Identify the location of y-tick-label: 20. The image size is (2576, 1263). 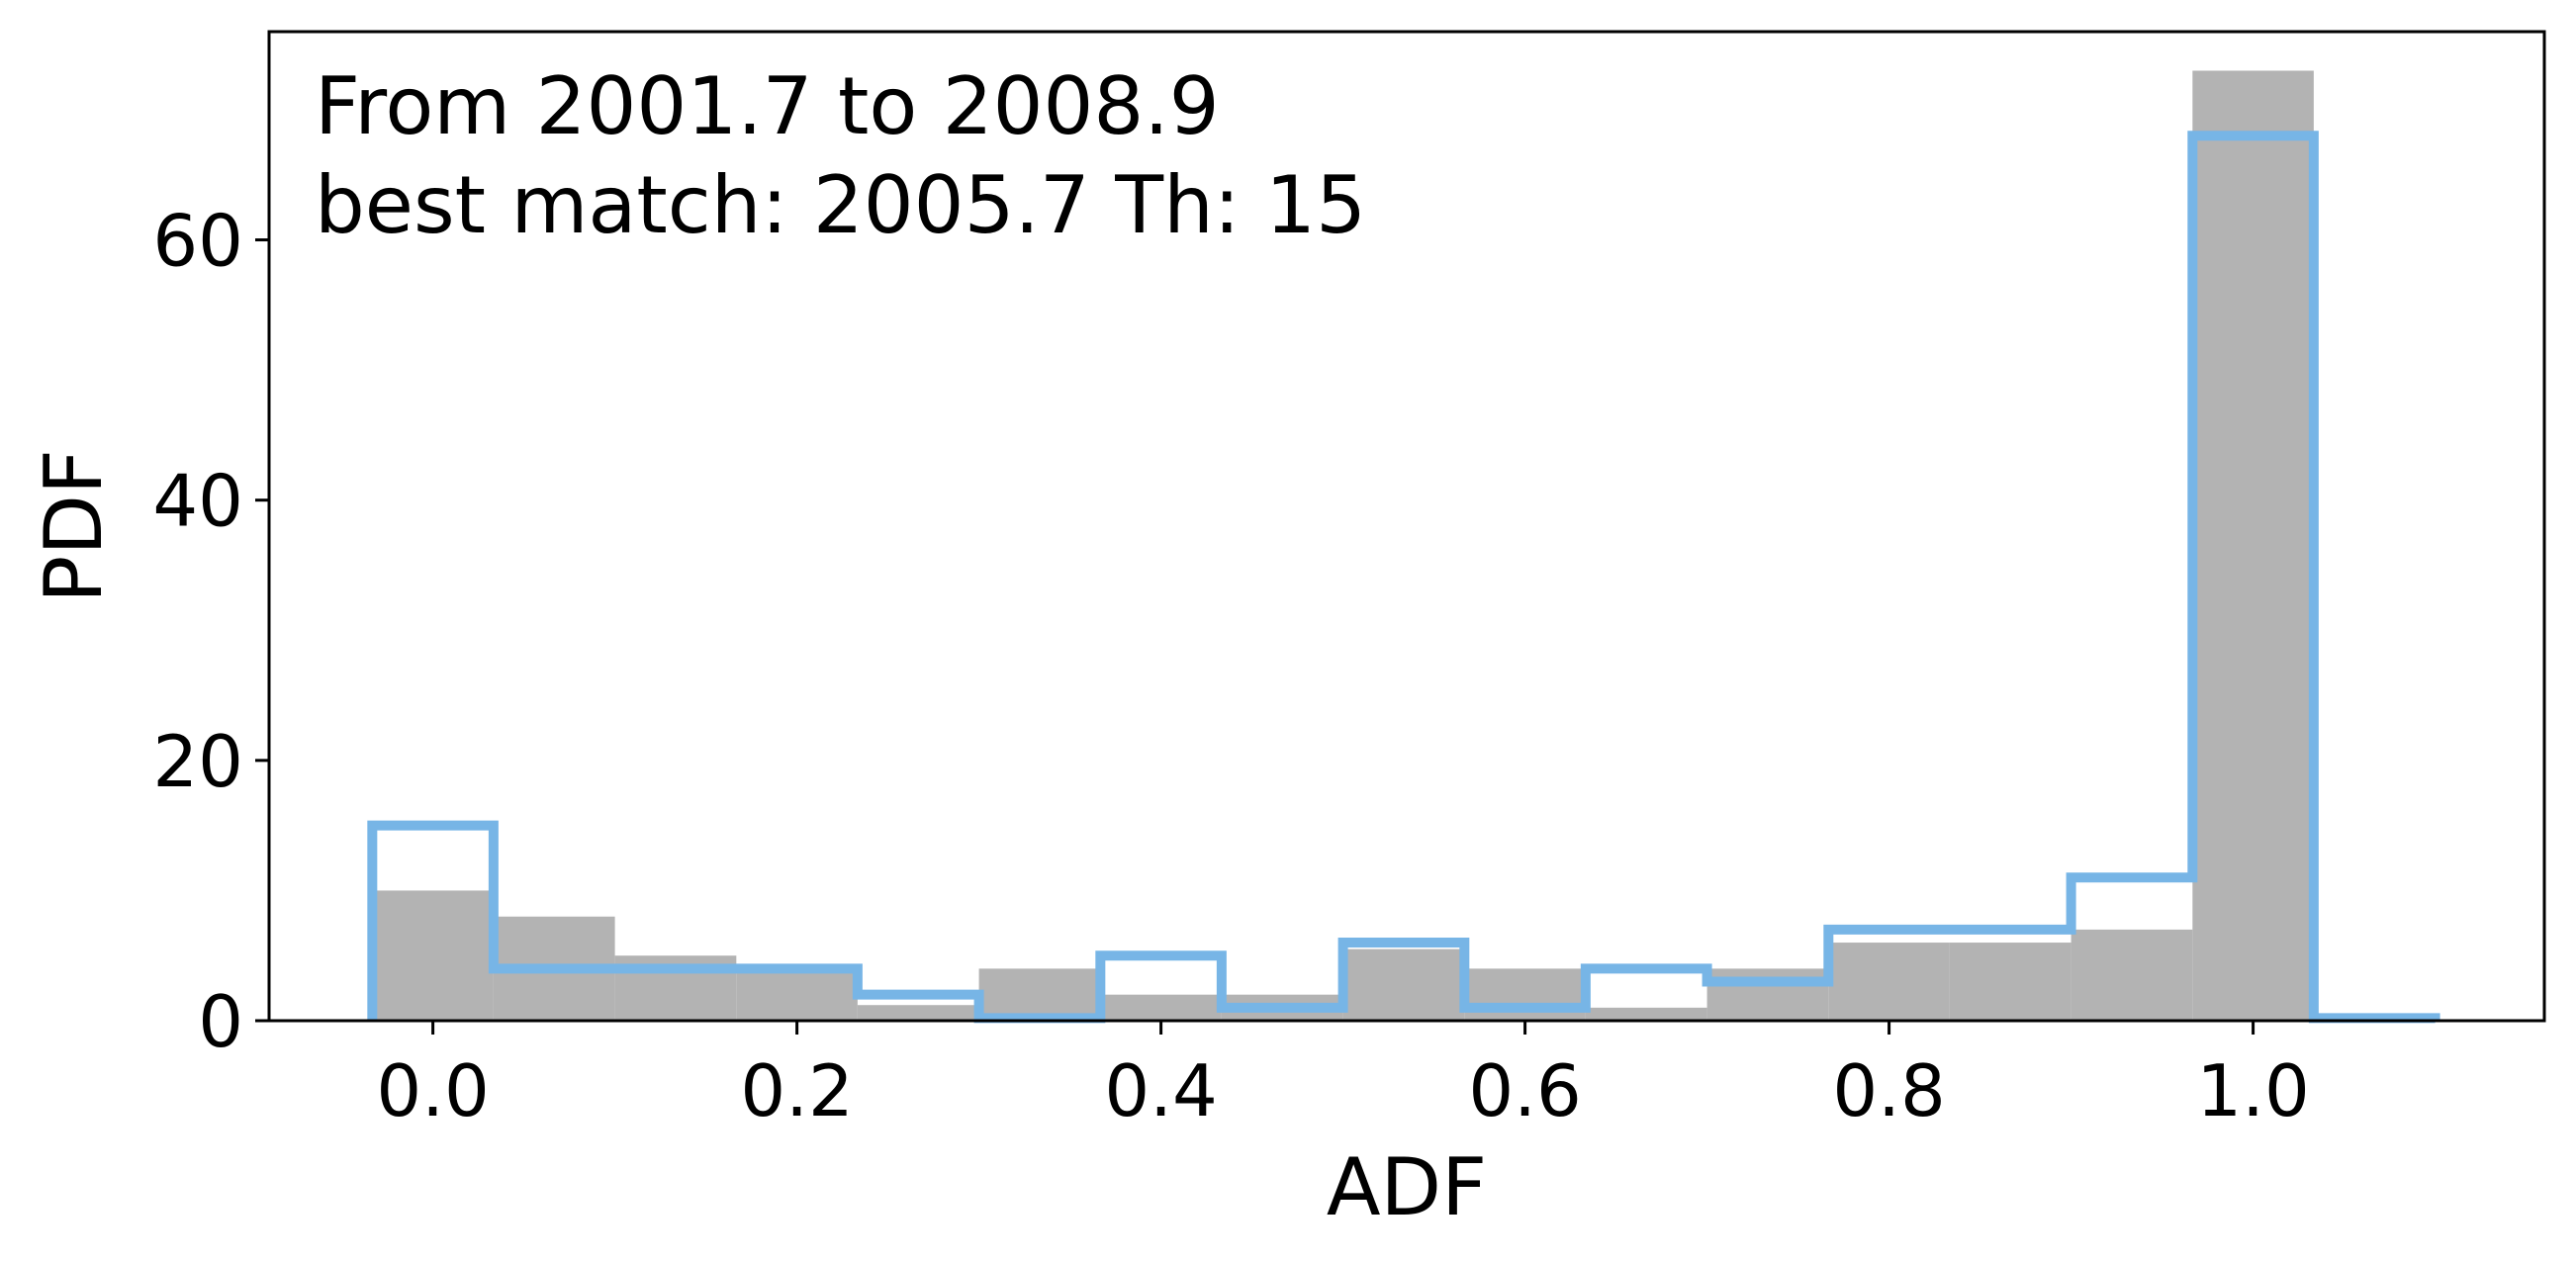
(197, 762).